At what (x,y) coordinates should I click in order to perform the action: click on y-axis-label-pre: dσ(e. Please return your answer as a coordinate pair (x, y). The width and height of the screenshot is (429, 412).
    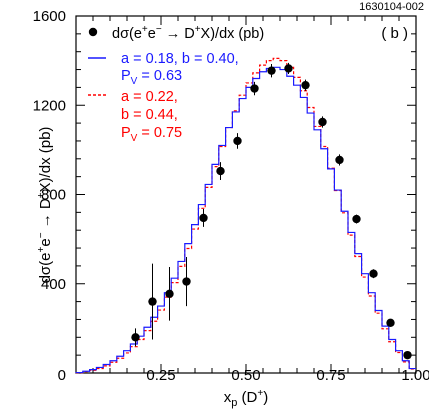
    Looking at the image, I should click on (45, 267).